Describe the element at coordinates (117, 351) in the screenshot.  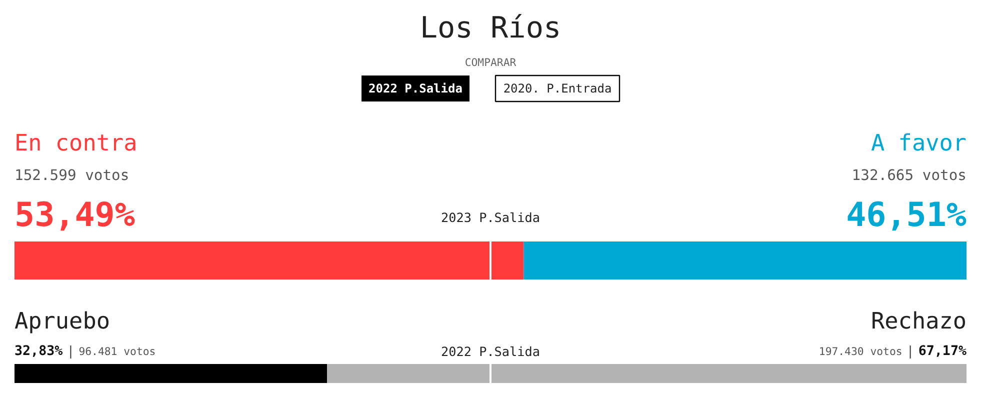
I see `text: 96.481 votos` at that location.